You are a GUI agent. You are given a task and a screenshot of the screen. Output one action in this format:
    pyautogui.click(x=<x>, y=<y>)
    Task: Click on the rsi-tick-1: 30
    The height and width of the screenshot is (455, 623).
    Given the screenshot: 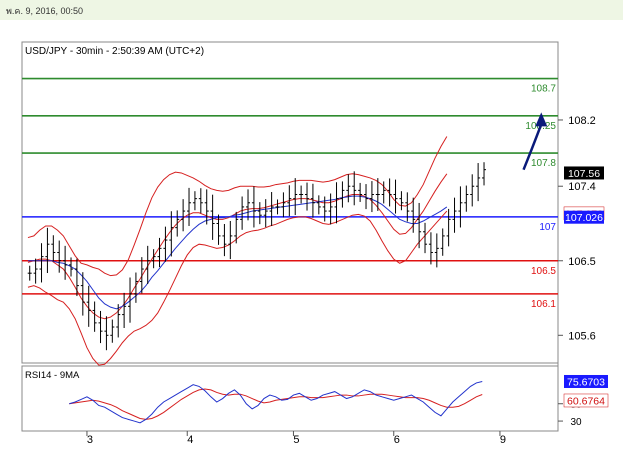 What is the action you would take?
    pyautogui.click(x=576, y=422)
    